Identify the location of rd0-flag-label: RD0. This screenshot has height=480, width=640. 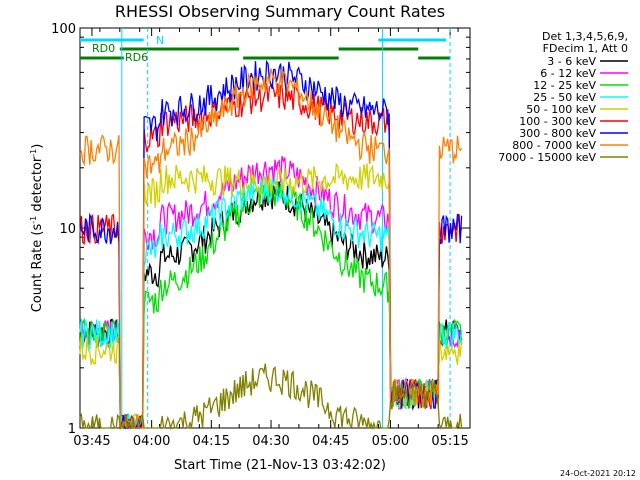
(103, 48).